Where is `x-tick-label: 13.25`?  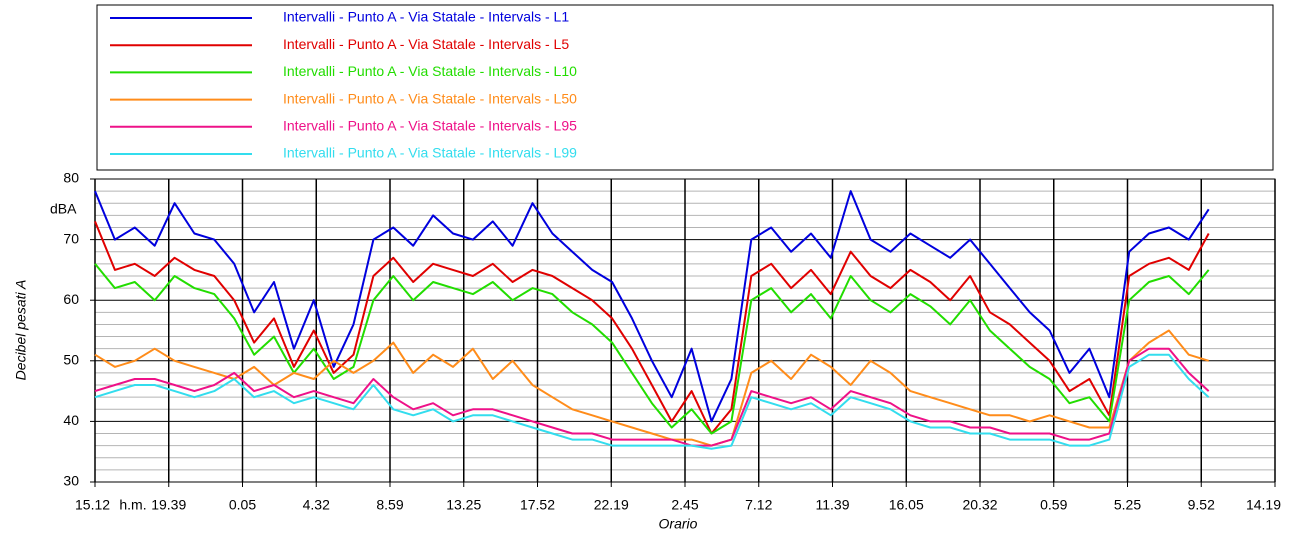
x-tick-label: 13.25 is located at coordinates (463, 505).